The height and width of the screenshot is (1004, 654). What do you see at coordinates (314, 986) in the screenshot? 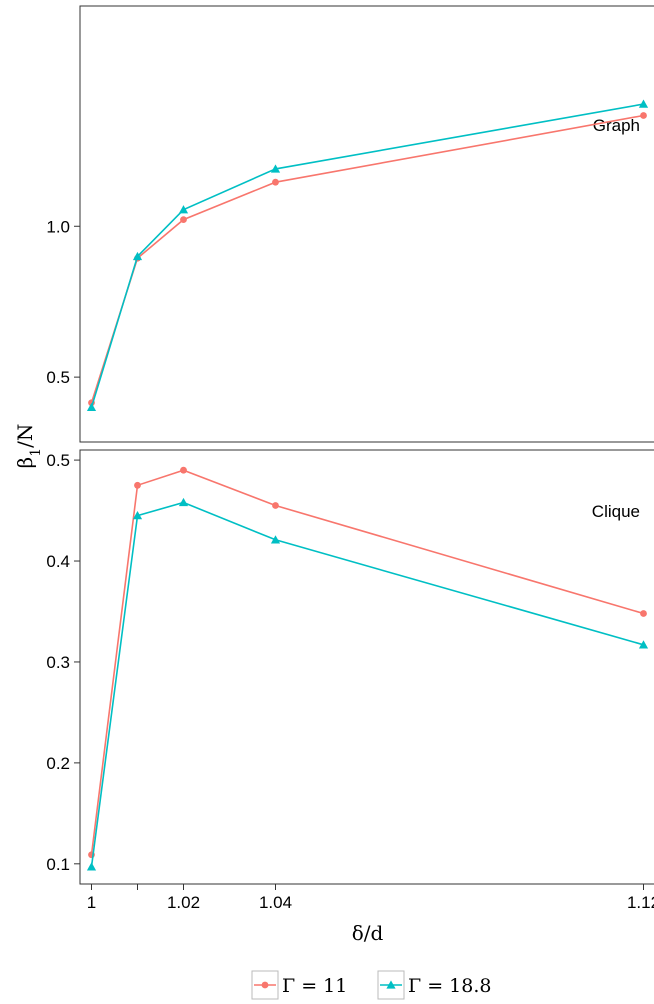
I see `legend-label: Γ = 11` at bounding box center [314, 986].